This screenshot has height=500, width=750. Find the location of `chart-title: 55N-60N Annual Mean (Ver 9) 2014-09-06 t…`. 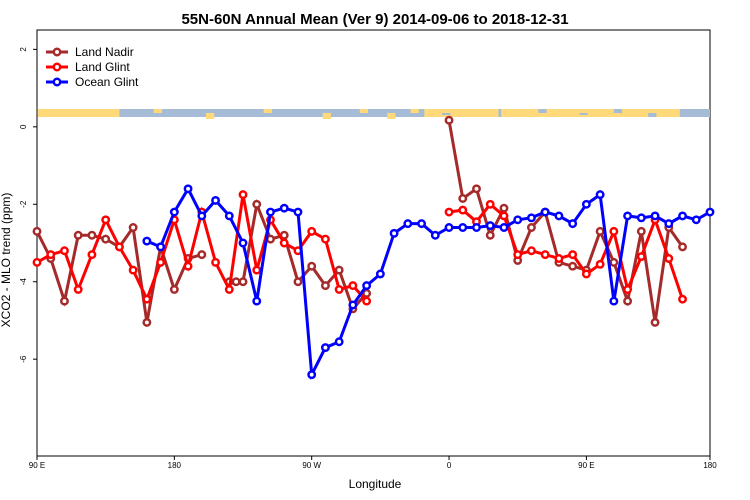

chart-title: 55N-60N Annual Mean (Ver 9) 2014-09-06 t… is located at coordinates (374, 19).